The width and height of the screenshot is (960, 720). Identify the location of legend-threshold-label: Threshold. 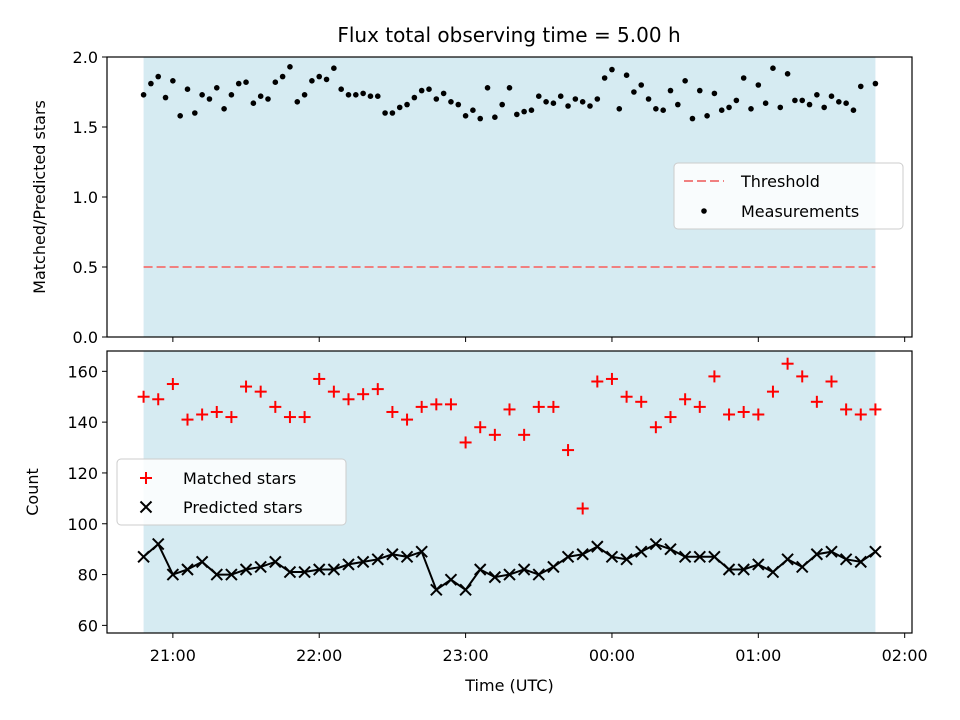
(780, 181).